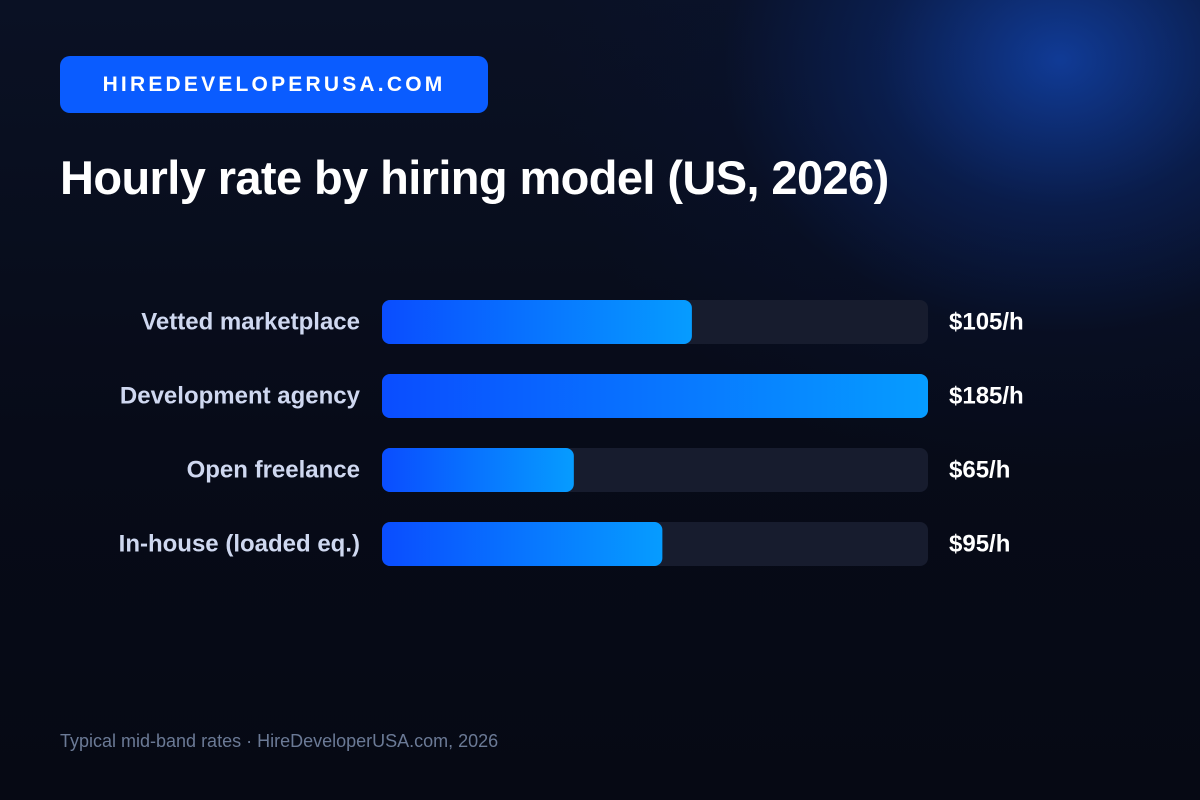 The image size is (1200, 800). What do you see at coordinates (474, 177) in the screenshot?
I see `chart-title: Hourly rate by hiring model (US, 2026)` at bounding box center [474, 177].